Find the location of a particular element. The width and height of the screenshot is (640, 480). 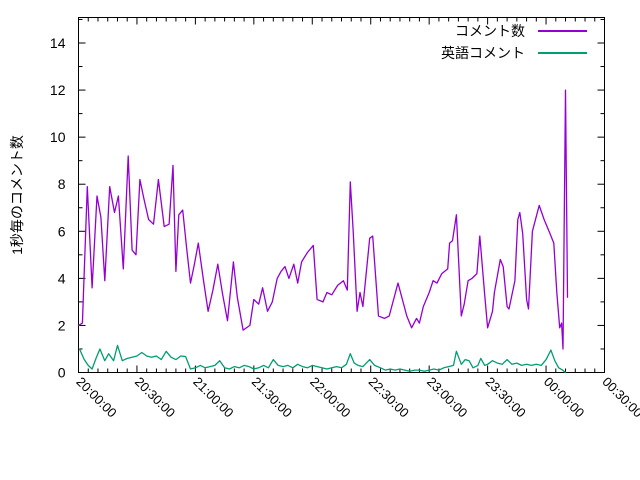

x-tick-label: 00:30:00 is located at coordinates (619, 397).